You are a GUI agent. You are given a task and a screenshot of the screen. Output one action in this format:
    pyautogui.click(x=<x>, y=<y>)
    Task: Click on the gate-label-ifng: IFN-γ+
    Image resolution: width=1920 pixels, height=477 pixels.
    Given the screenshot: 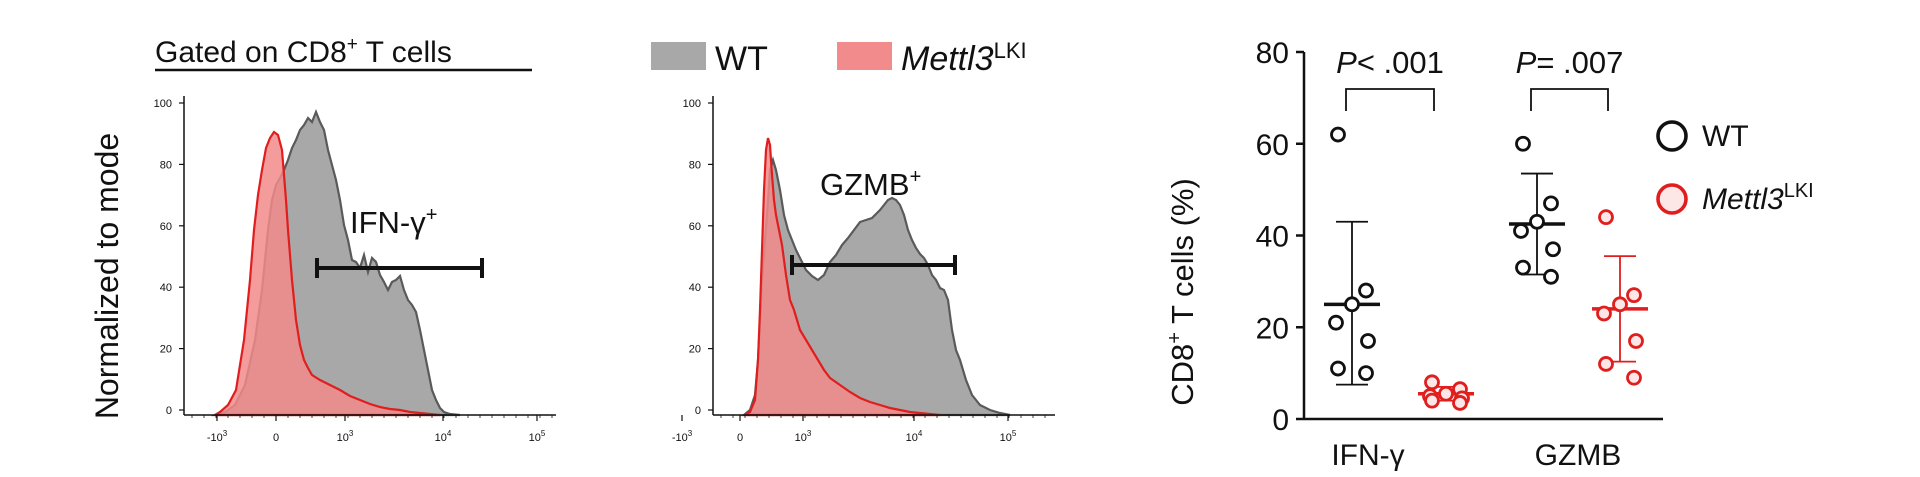 What is the action you would take?
    pyautogui.click(x=393, y=222)
    